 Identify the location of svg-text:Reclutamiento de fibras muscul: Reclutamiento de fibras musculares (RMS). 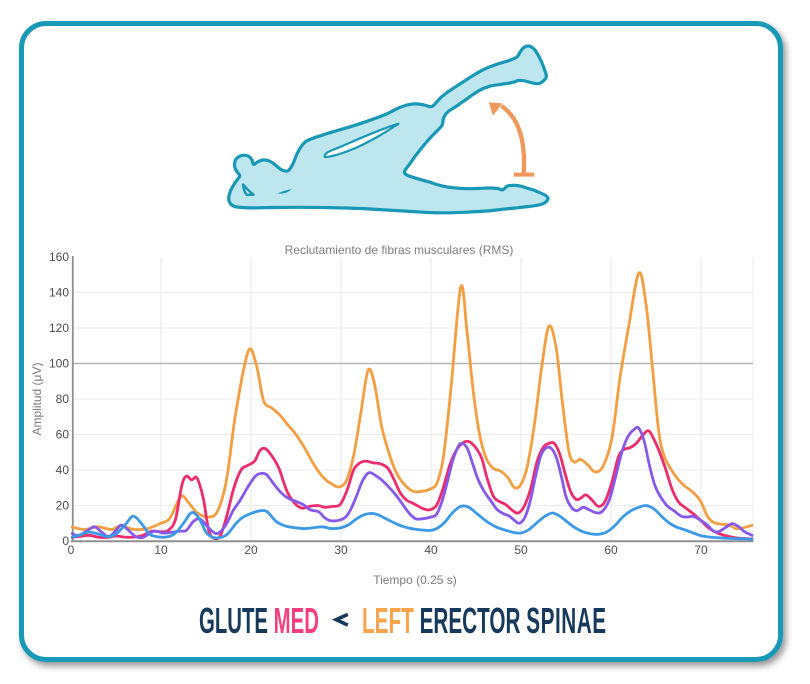
(399, 250).